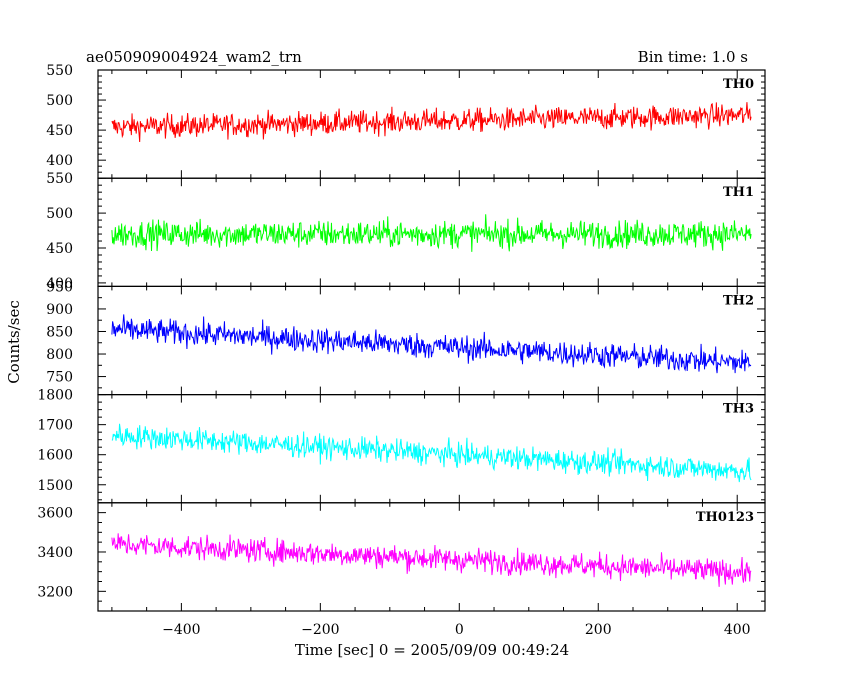 Image resolution: width=850 pixels, height=680 pixels. Describe the element at coordinates (59, 131) in the screenshot. I see `y-tick-label-th0: 450` at that location.